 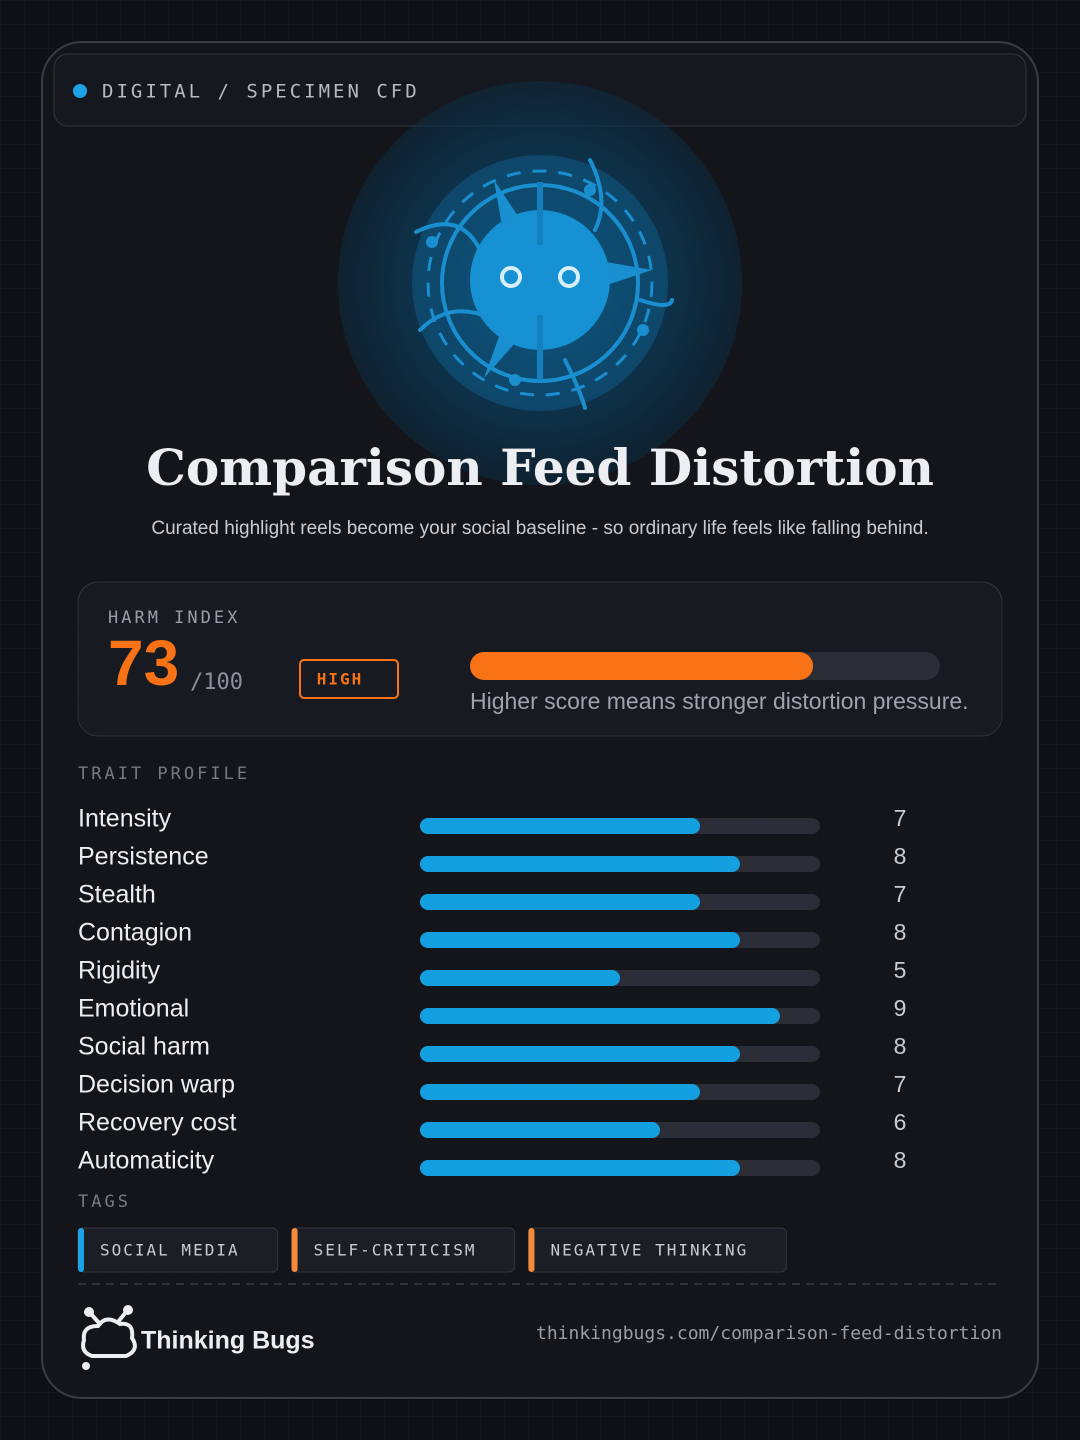 What do you see at coordinates (143, 663) in the screenshot?
I see `harm-value: 73` at bounding box center [143, 663].